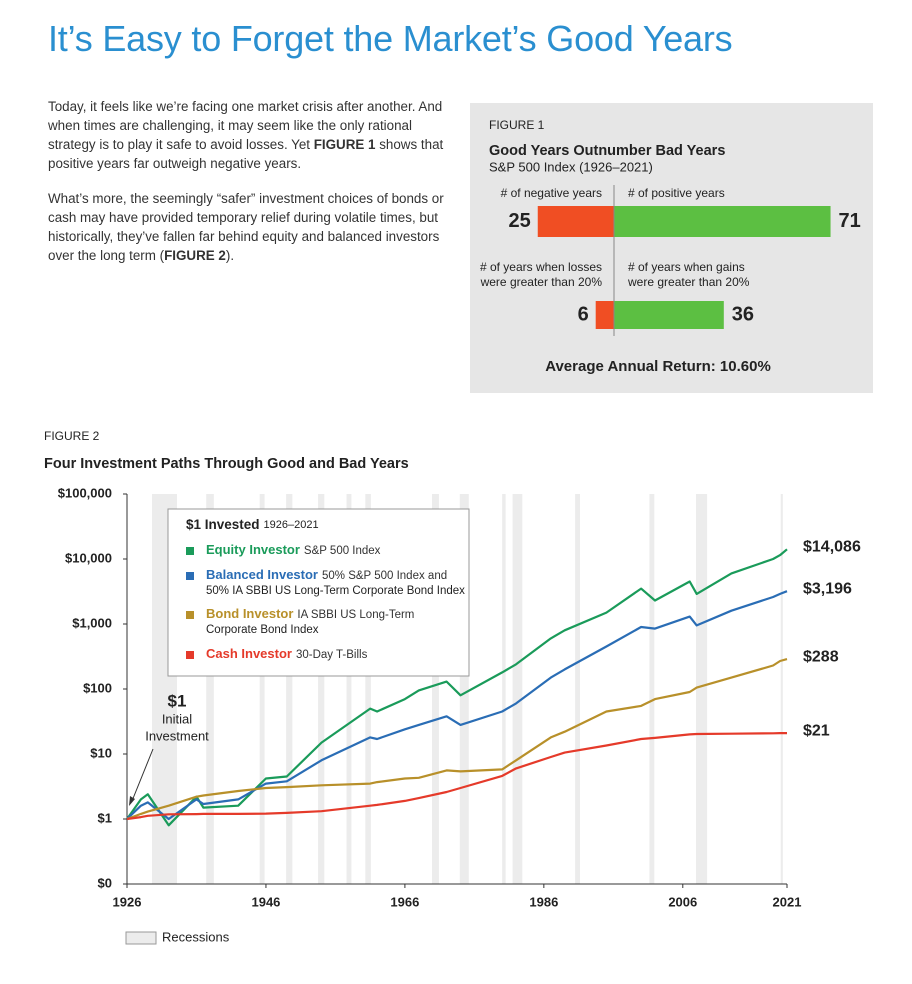 This screenshot has height=984, width=912. Describe the element at coordinates (676, 193) in the screenshot. I see `bar-label: # of positive years` at that location.